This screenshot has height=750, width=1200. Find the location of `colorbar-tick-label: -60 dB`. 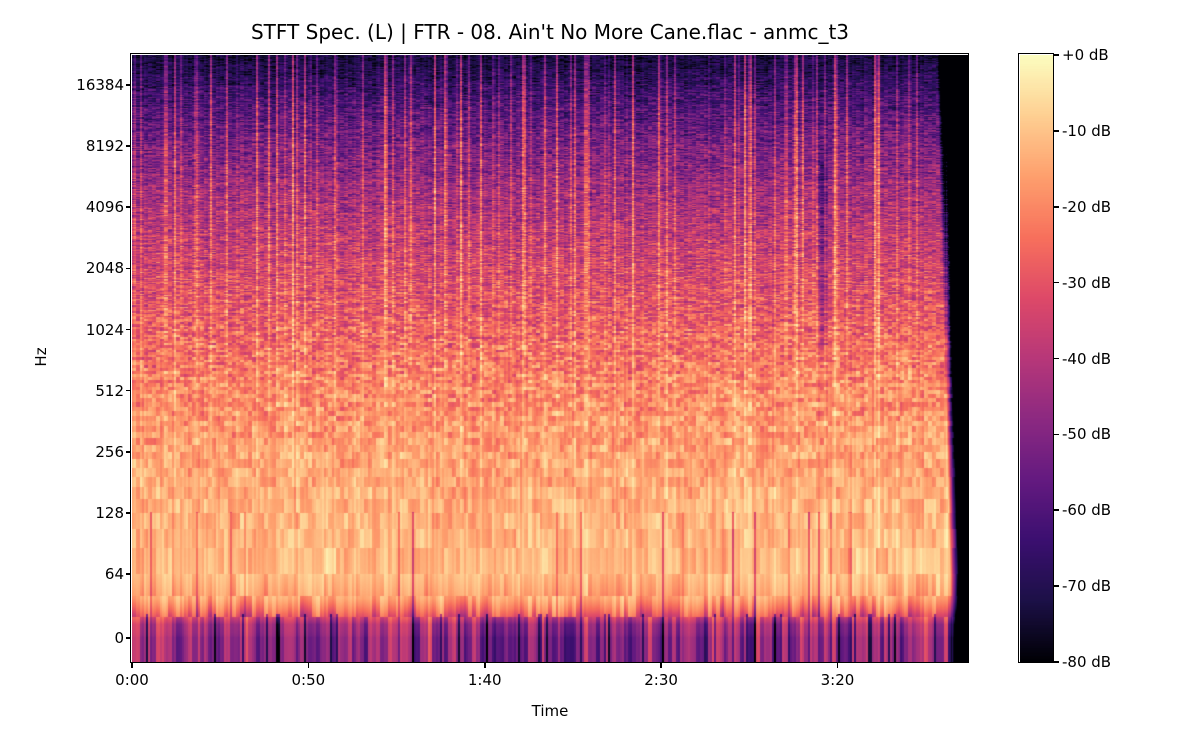

colorbar-tick-label: -60 dB is located at coordinates (1087, 510).